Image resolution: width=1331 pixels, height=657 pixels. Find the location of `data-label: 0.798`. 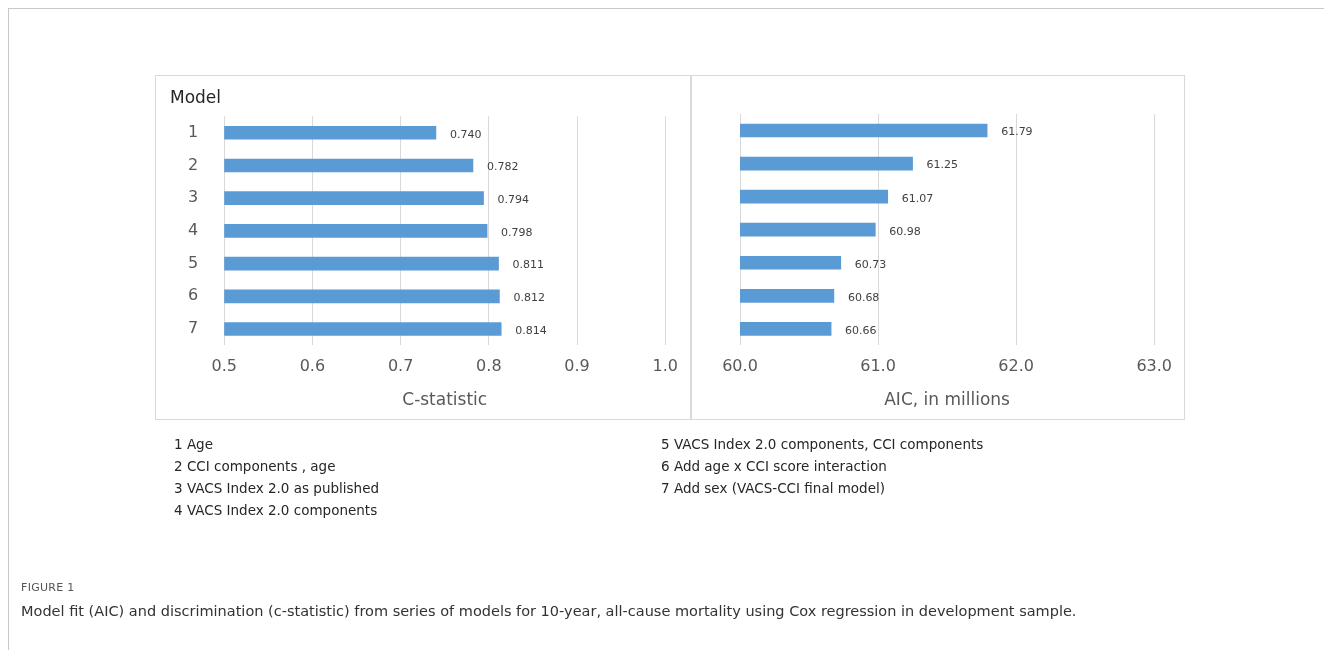

data-label: 0.798 is located at coordinates (517, 232).